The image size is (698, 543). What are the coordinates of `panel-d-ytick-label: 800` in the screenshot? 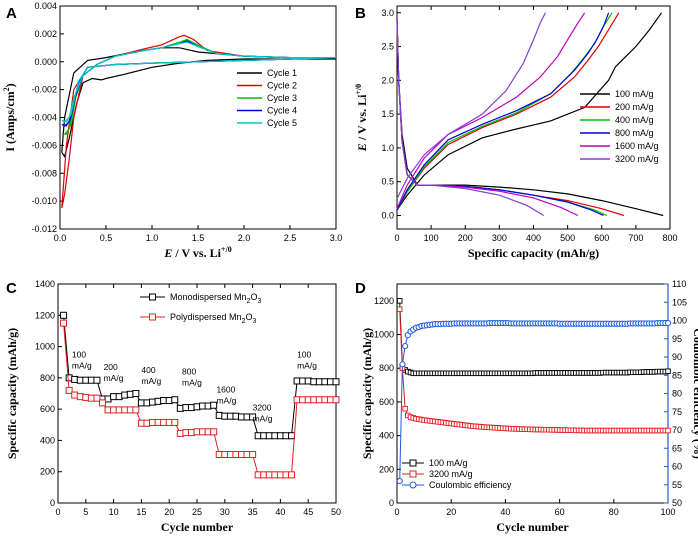 It's located at (386, 368).